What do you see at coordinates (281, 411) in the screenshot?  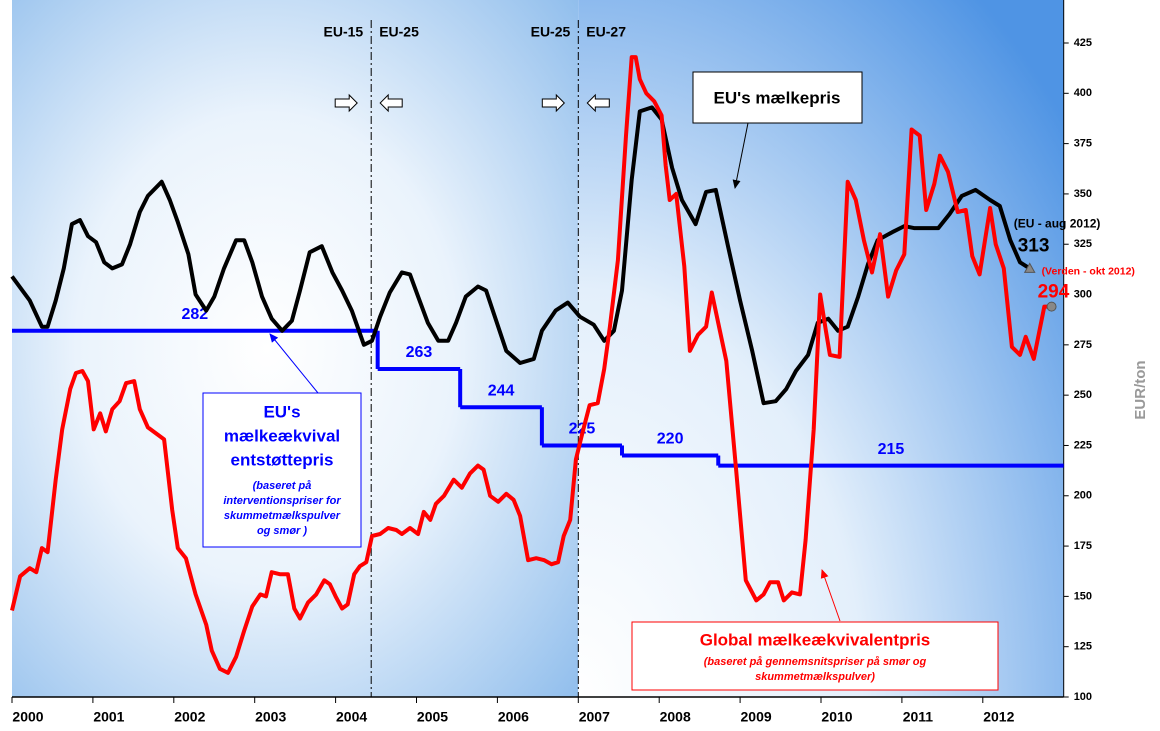 I see `support-title: EU's` at bounding box center [281, 411].